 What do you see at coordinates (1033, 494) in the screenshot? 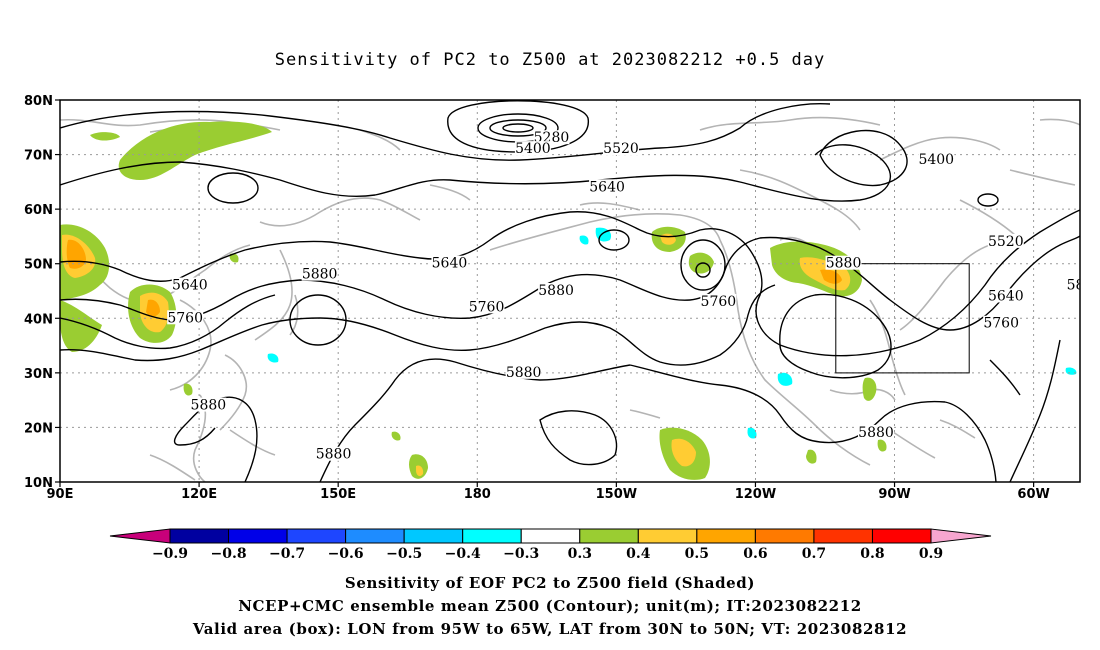
I see `lon-tick-label: 60W` at bounding box center [1033, 494].